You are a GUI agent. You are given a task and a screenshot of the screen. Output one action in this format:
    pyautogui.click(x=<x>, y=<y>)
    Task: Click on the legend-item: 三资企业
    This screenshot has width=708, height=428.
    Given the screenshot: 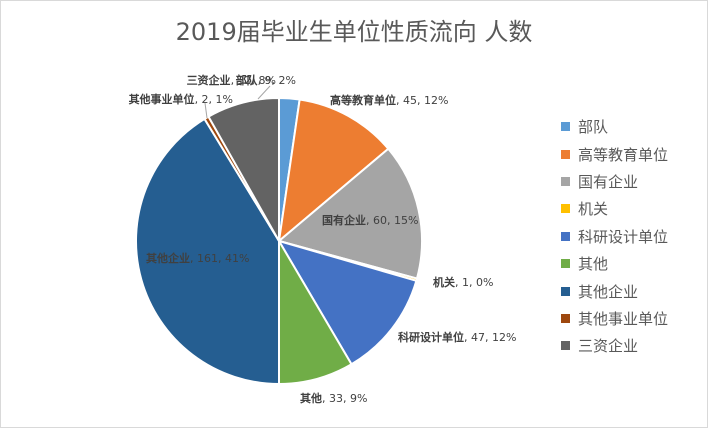 What is the action you would take?
    pyautogui.click(x=614, y=345)
    